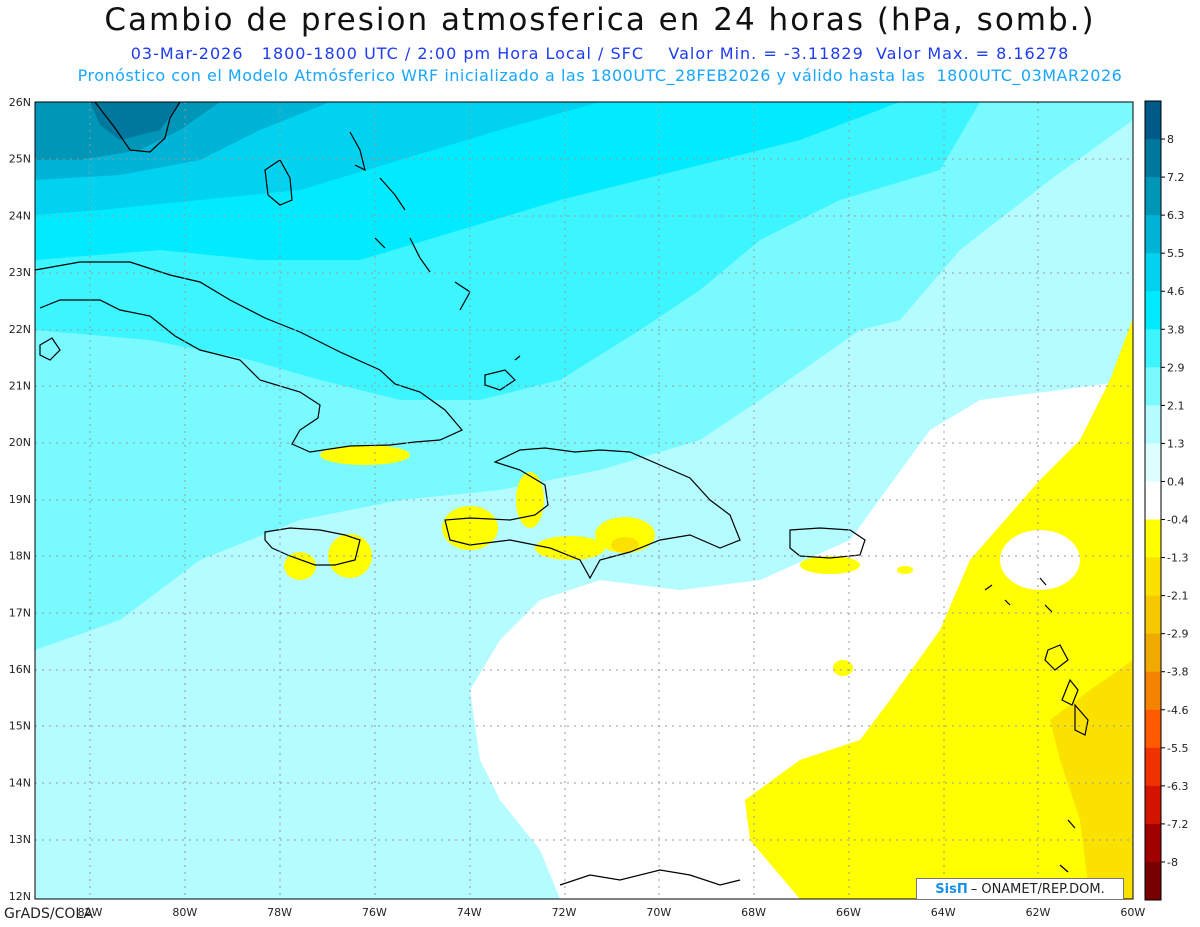 The image size is (1200, 927). What do you see at coordinates (1176, 481) in the screenshot?
I see `colorbar-label: 0.4` at bounding box center [1176, 481].